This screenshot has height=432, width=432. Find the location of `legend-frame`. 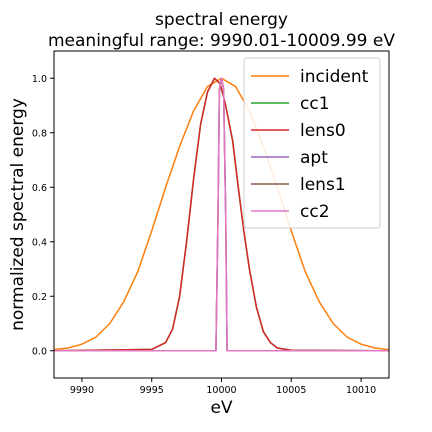

legend-frame is located at coordinates (312, 143).